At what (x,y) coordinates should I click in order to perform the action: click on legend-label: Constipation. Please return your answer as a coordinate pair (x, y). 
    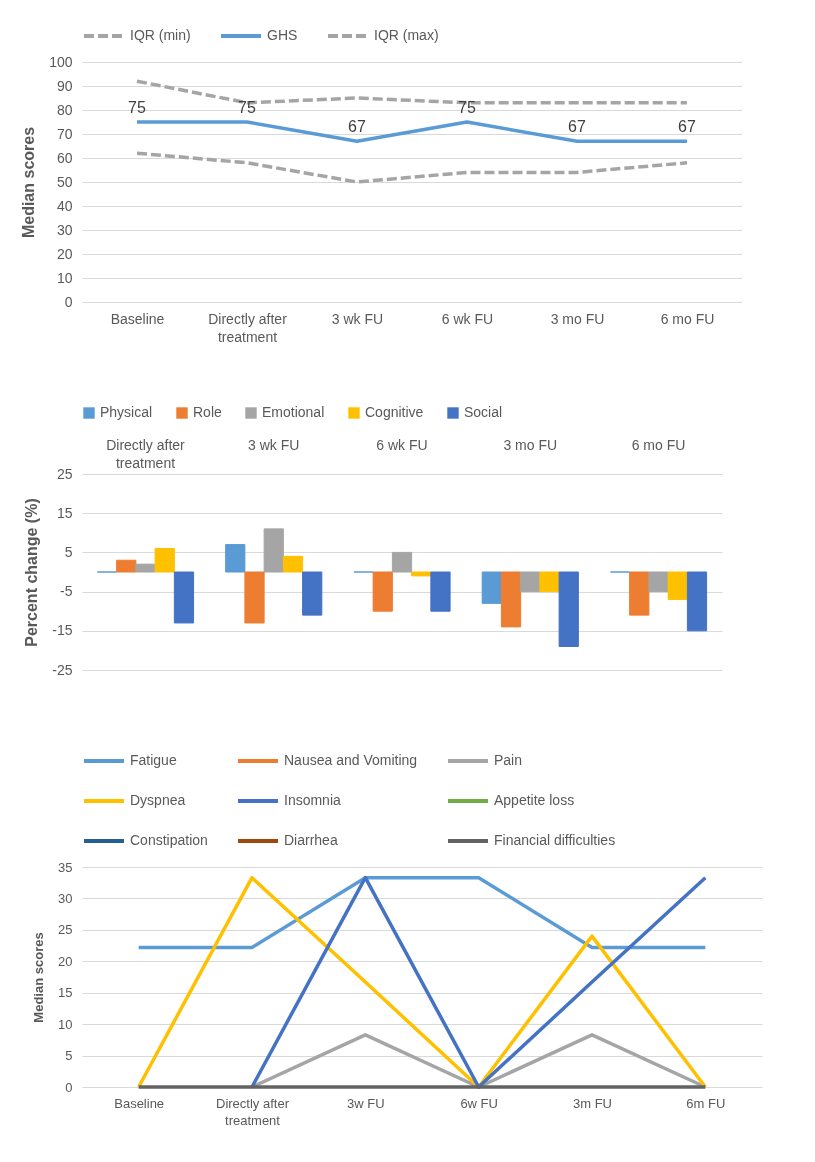
    Looking at the image, I should click on (169, 840).